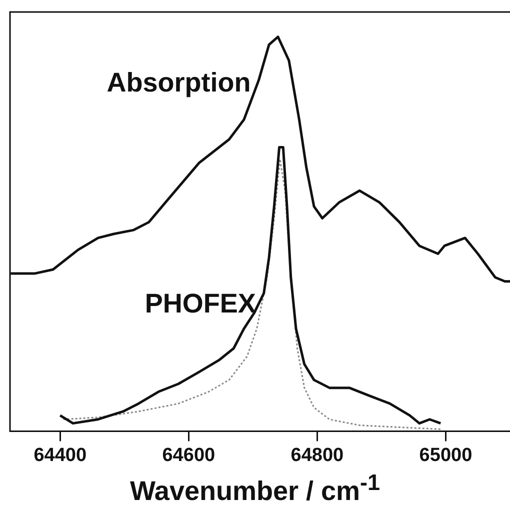  I want to click on x-tick-label: 64400, so click(60, 455).